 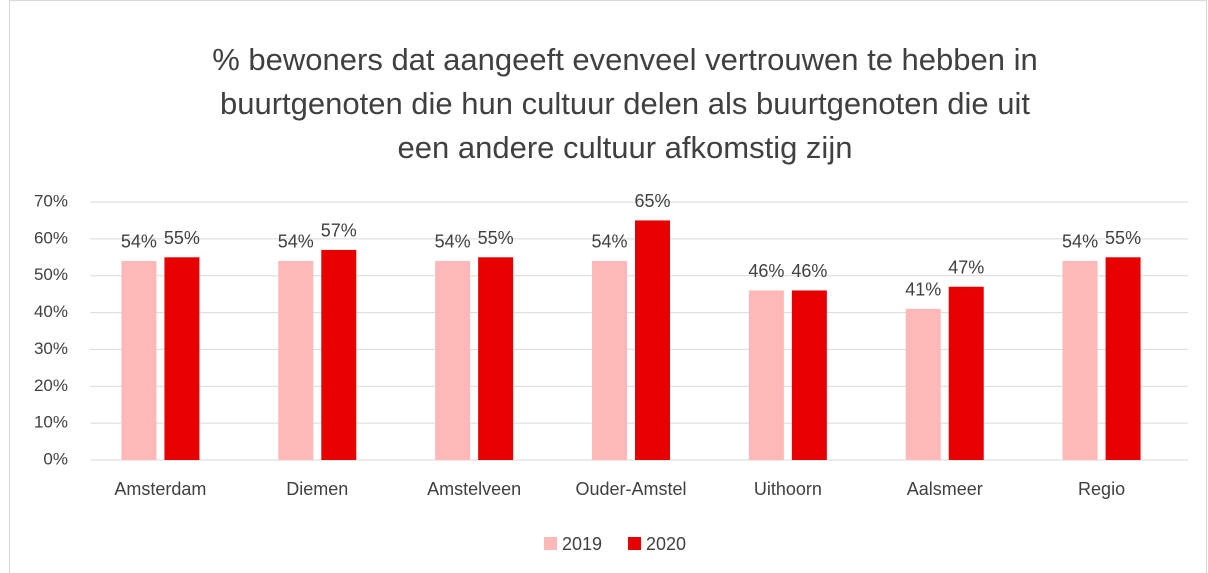 I want to click on data-label: 57%, so click(x=339, y=231).